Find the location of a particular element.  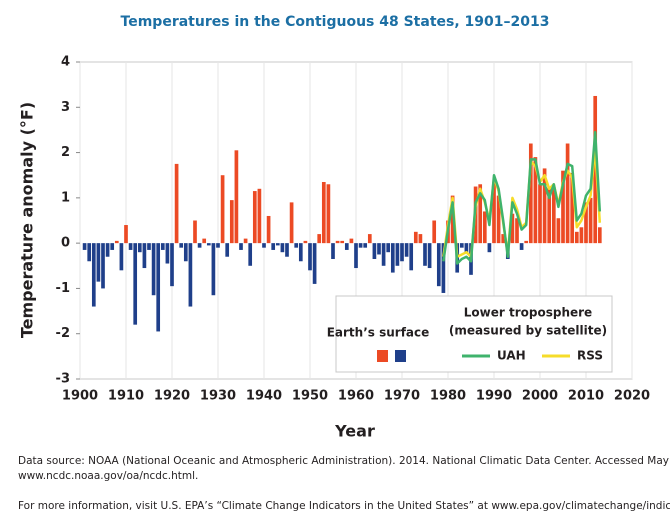

y-axis-label: Temperature anomaly (°F) is located at coordinates (27, 220).